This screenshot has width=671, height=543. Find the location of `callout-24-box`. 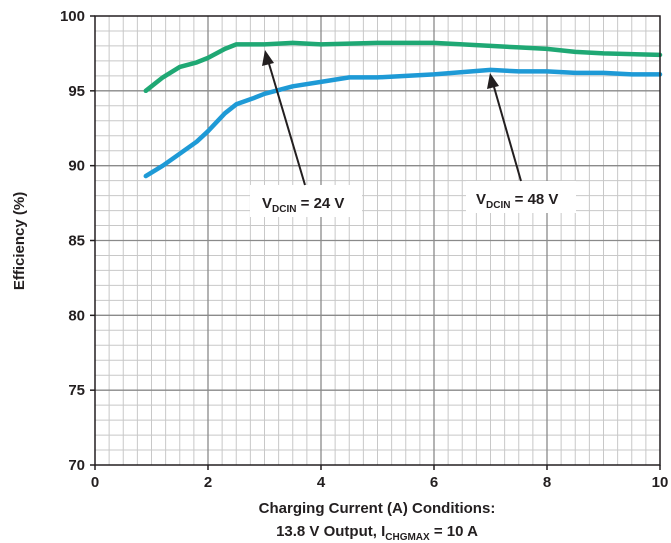

callout-24-box is located at coordinates (306, 201).